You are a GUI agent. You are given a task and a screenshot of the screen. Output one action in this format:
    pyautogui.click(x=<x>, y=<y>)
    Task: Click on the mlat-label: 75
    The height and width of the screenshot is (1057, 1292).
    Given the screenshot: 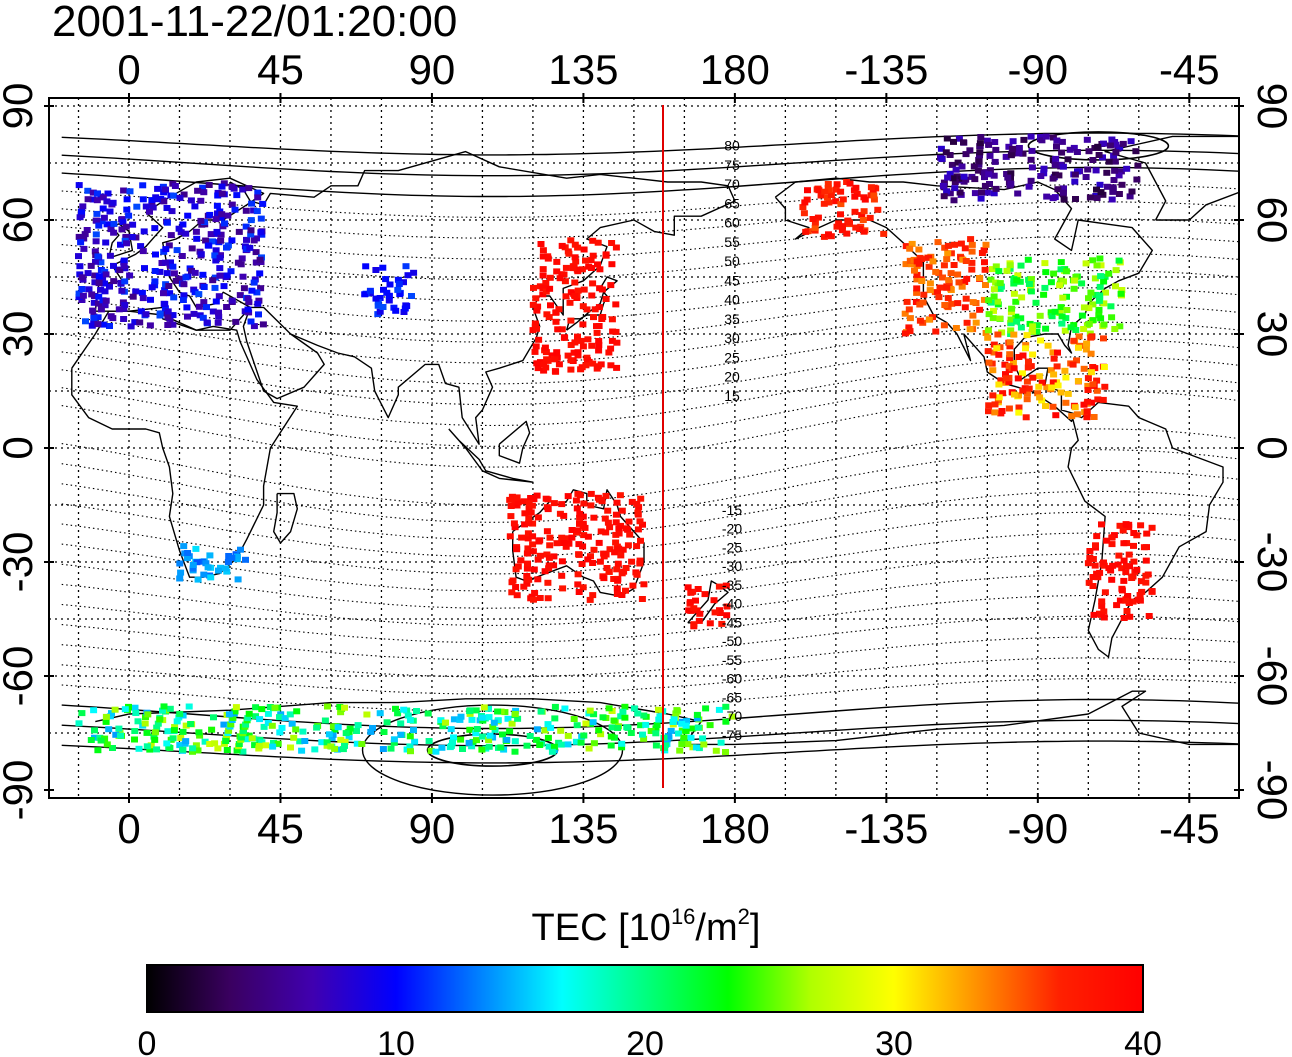 What is the action you would take?
    pyautogui.click(x=732, y=165)
    